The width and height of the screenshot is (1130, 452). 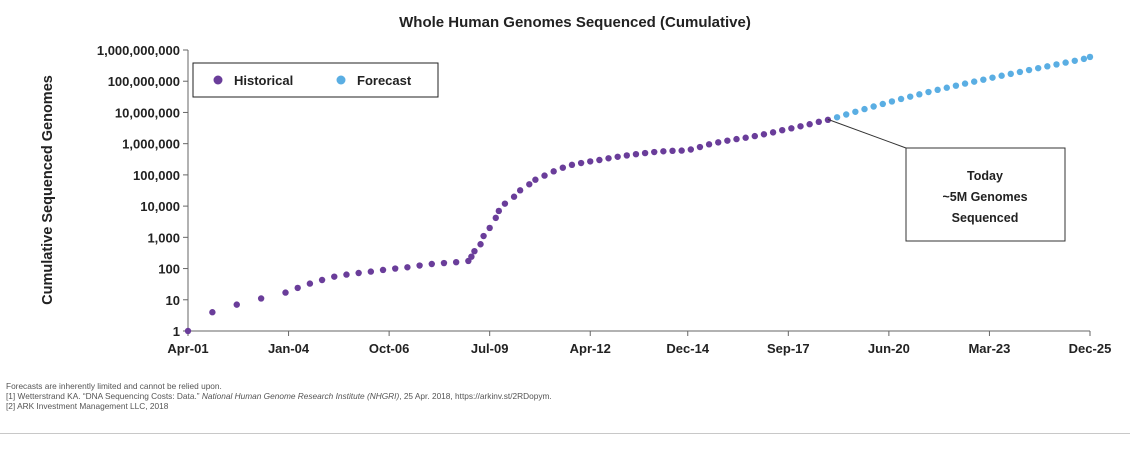 What do you see at coordinates (590, 348) in the screenshot?
I see `x-tick-label: Apr-12` at bounding box center [590, 348].